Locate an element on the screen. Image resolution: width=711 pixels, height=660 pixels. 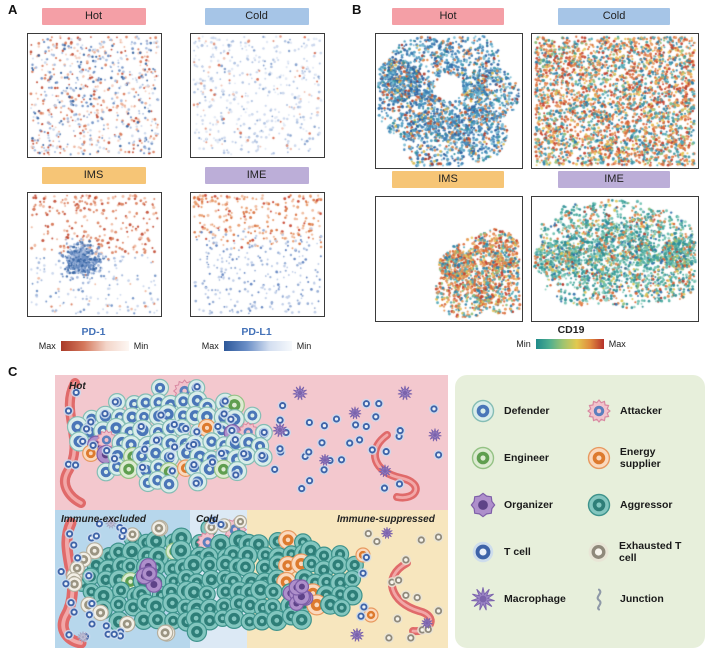
legend-item-organizer: Organizer is located at coordinates (527, 505).